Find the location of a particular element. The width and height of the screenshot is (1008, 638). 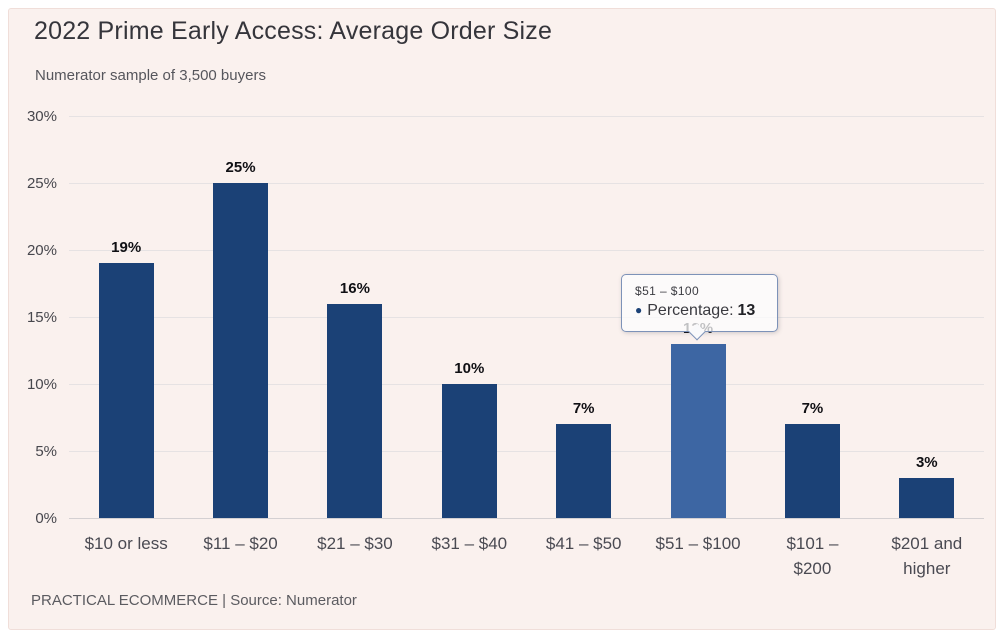

bar-column: 19% is located at coordinates (126, 317).